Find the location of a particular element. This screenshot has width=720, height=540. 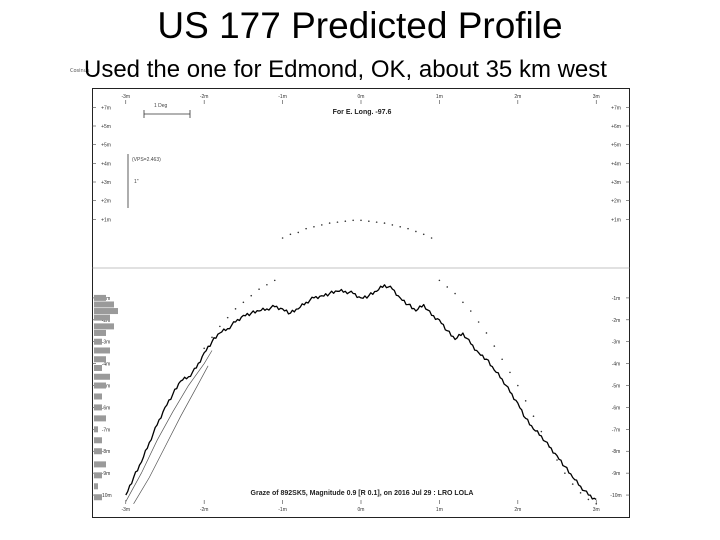

vps-label: (VPS=2.463) is located at coordinates (146, 160).